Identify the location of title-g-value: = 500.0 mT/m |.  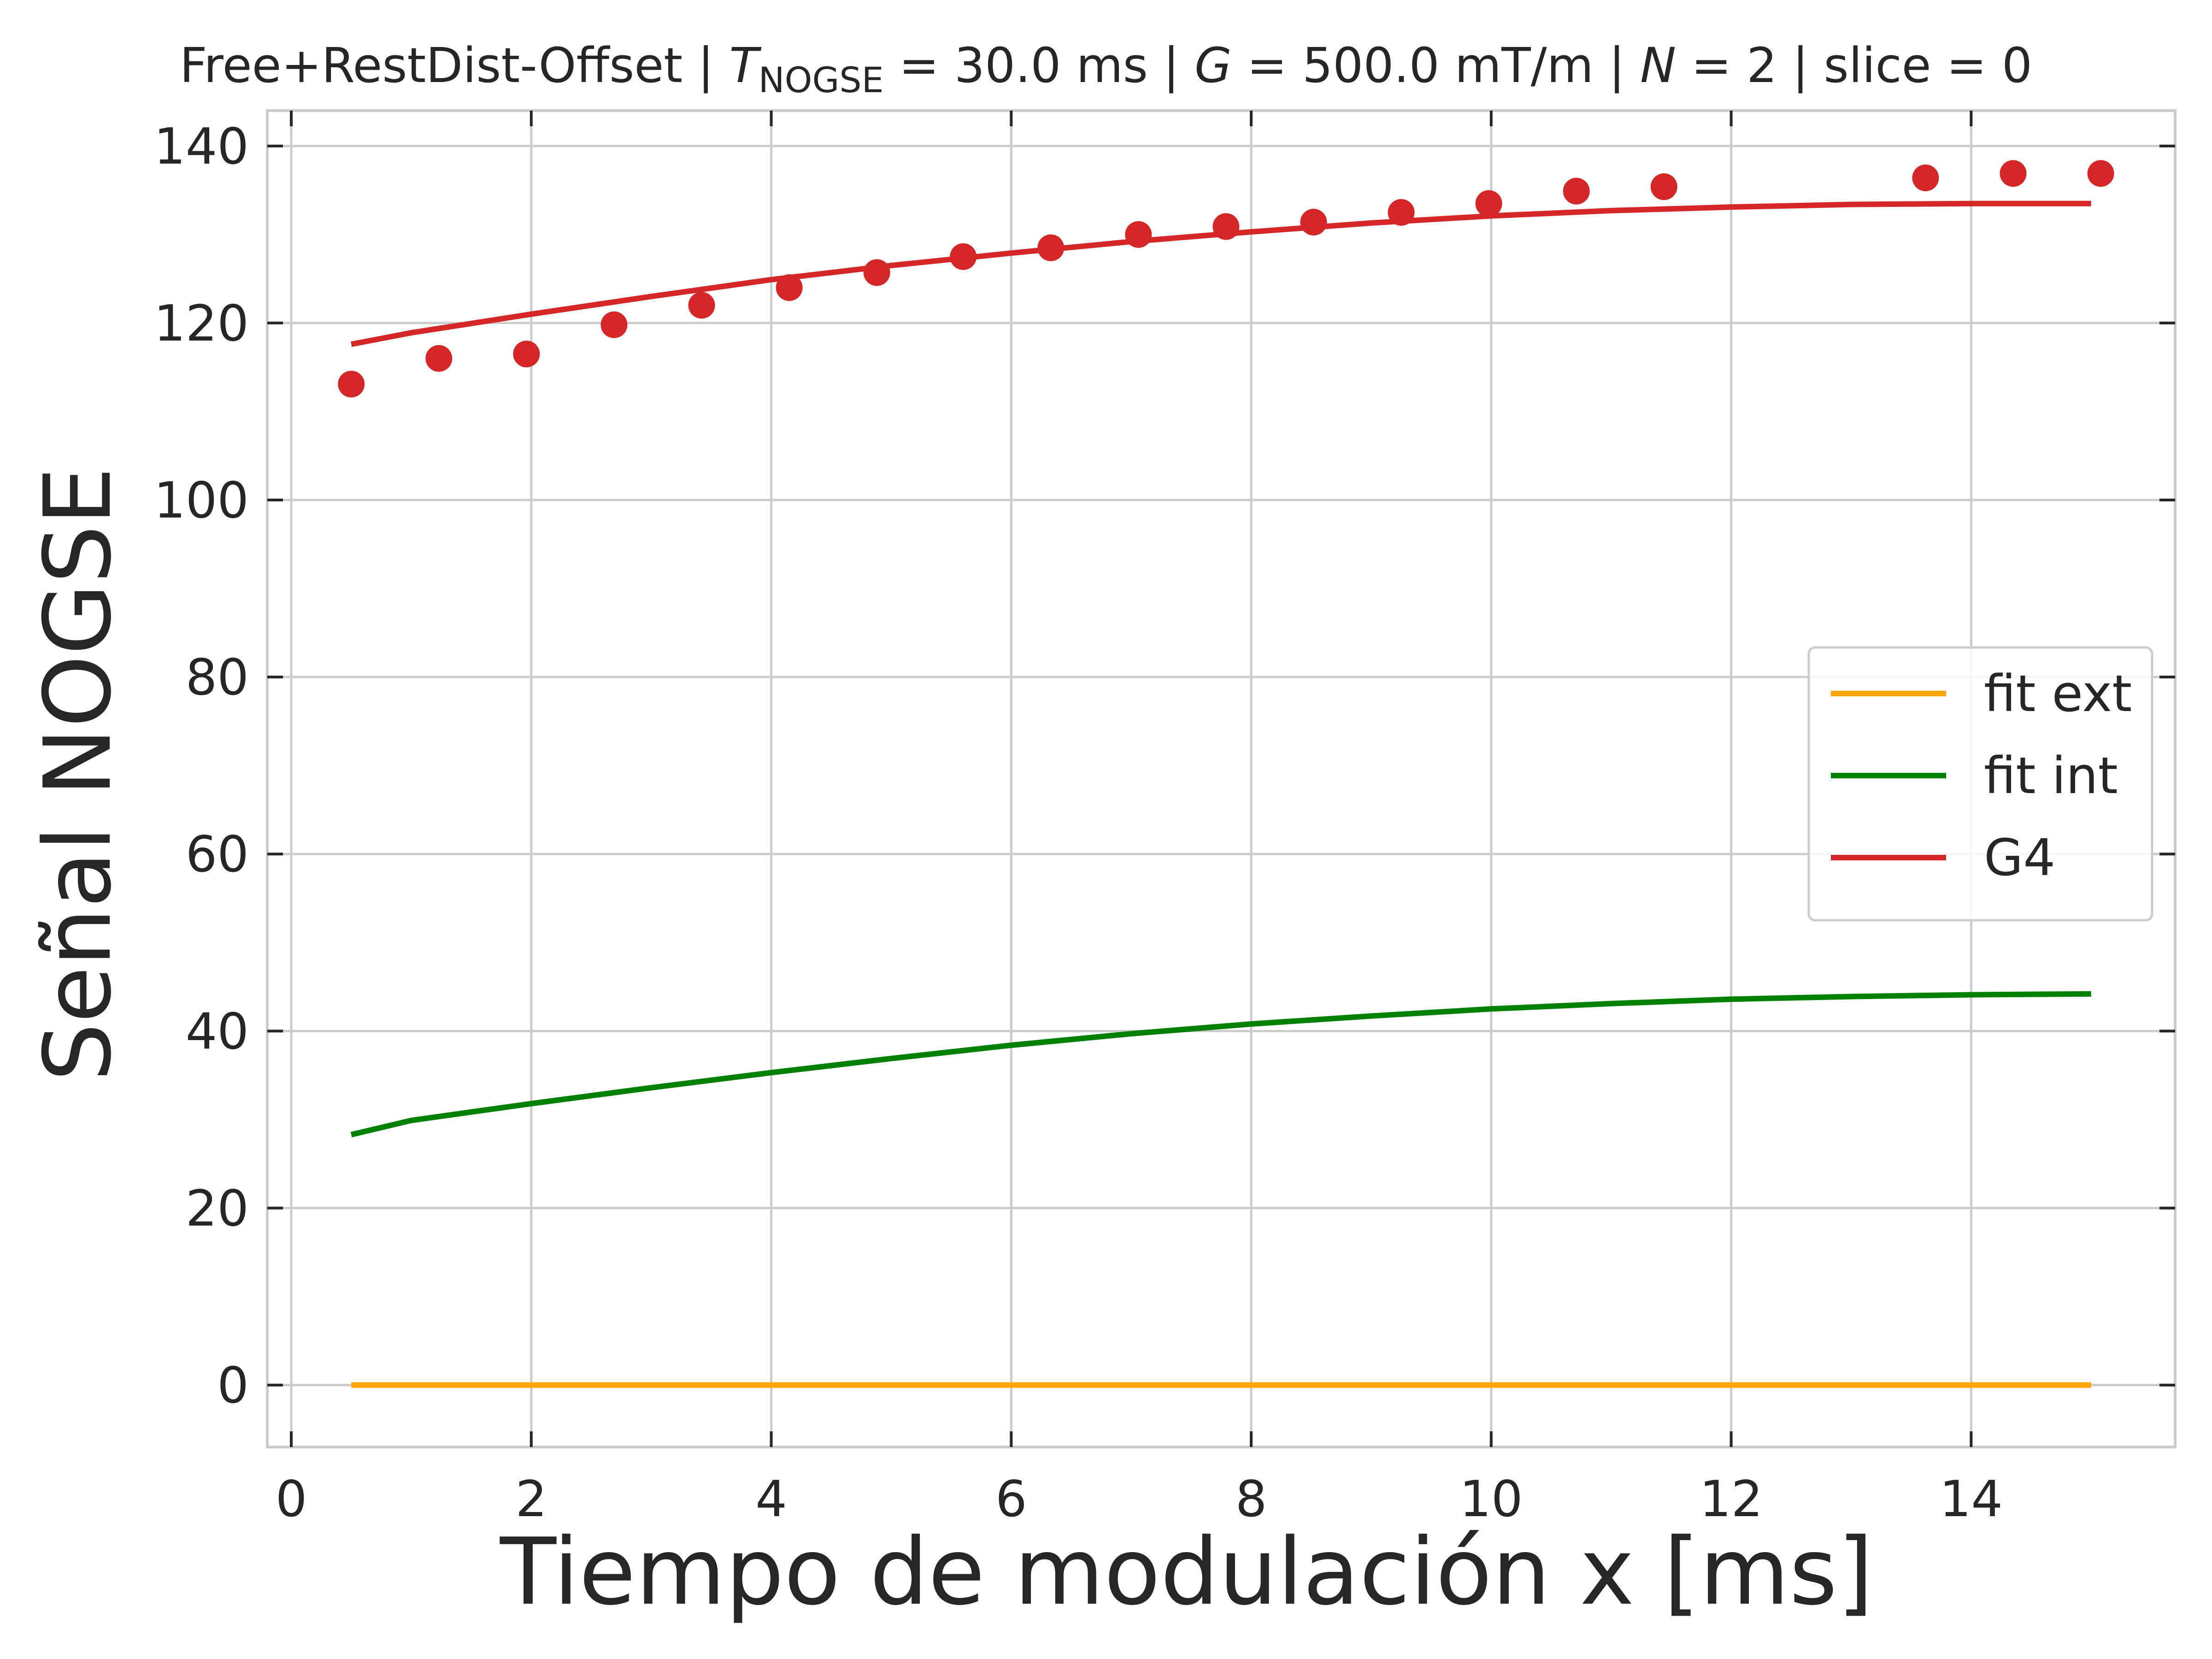
(1436, 65).